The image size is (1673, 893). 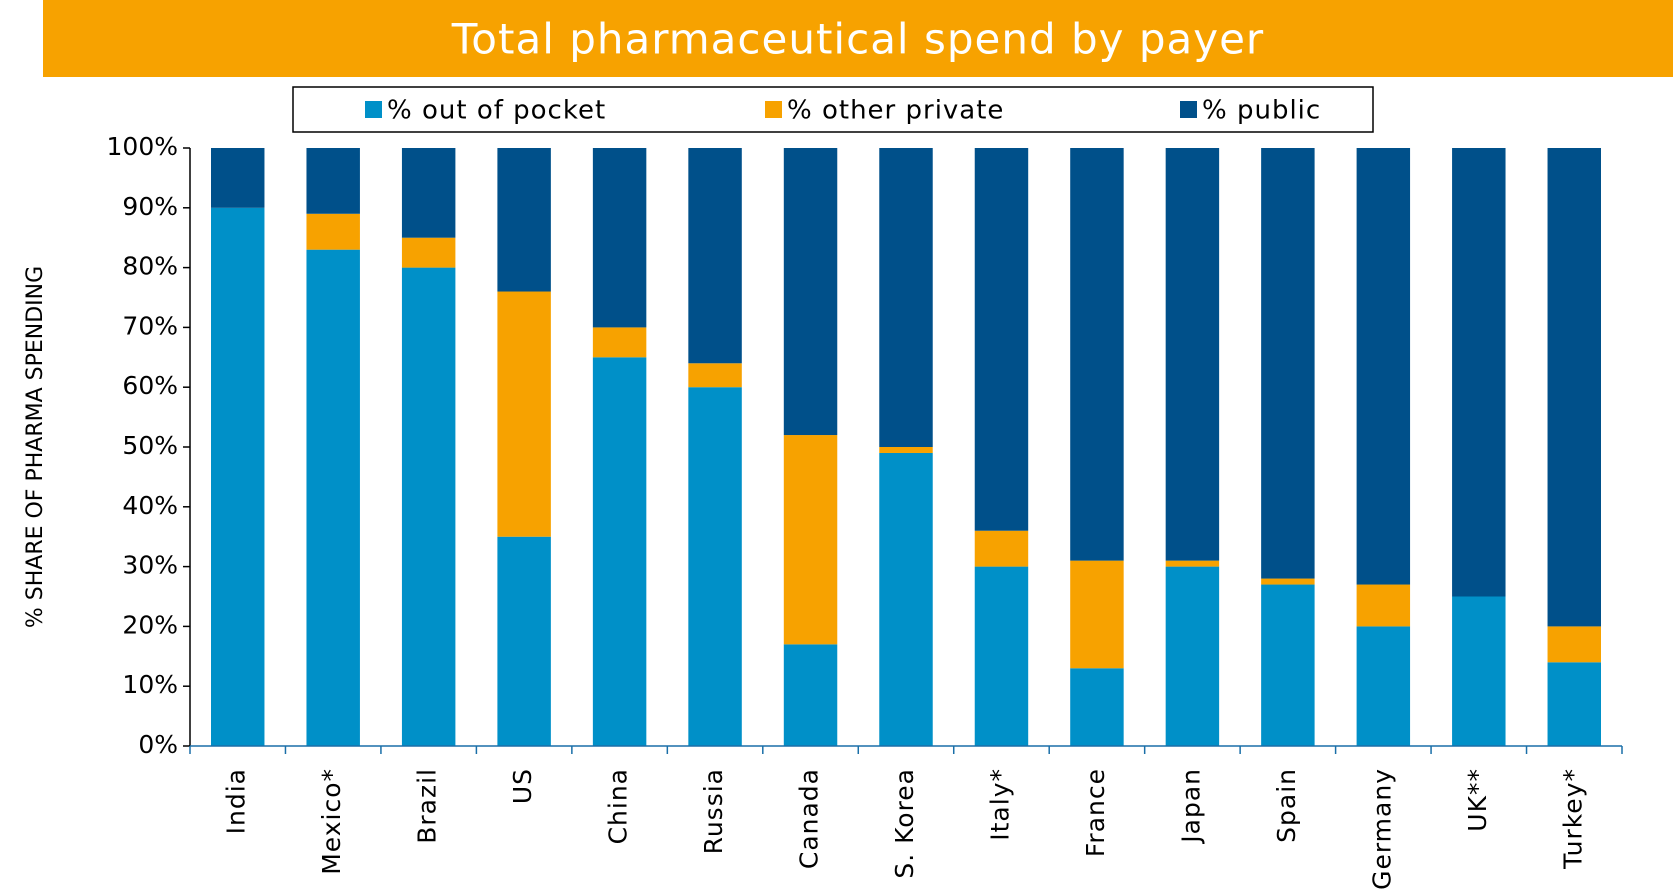 I want to click on x-tick-label: UK**, so click(x=1477, y=800).